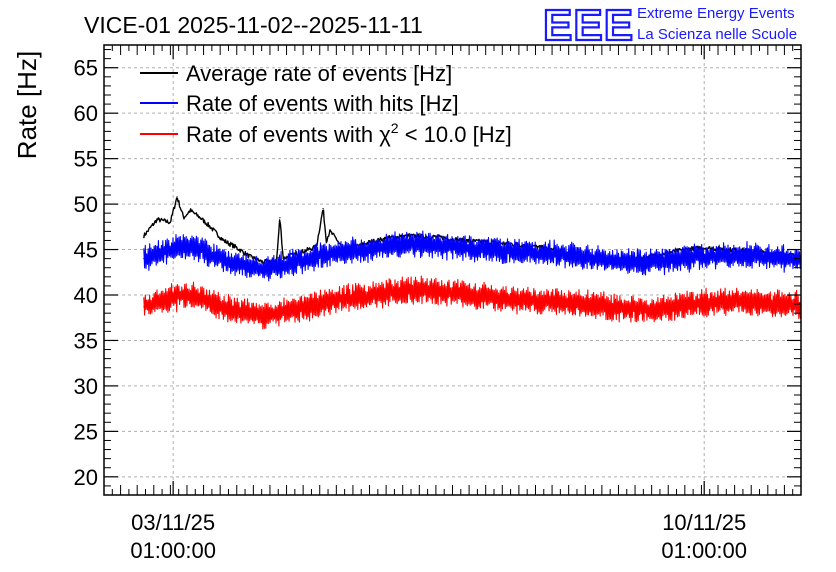 The width and height of the screenshot is (836, 572). Describe the element at coordinates (86, 340) in the screenshot. I see `y-tick-label: 35` at that location.